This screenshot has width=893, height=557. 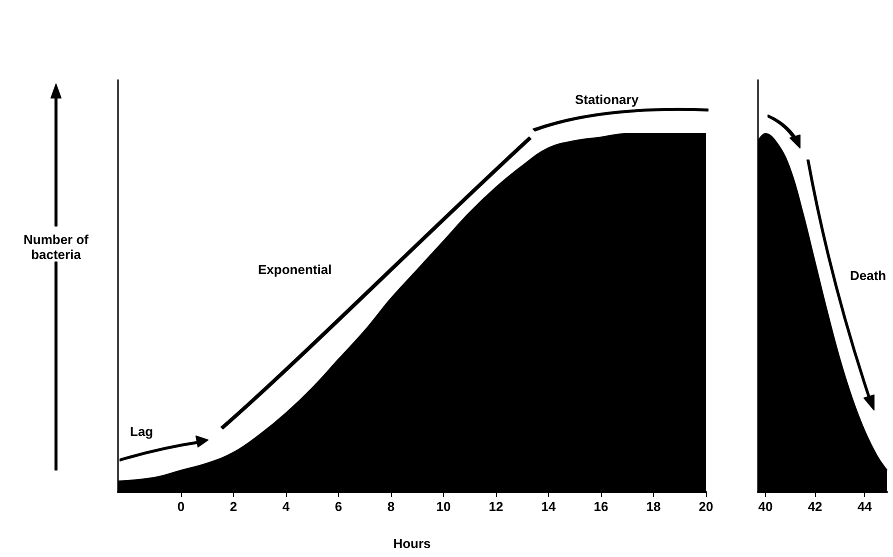 What do you see at coordinates (391, 506) in the screenshot?
I see `x-tick-label: 8` at bounding box center [391, 506].